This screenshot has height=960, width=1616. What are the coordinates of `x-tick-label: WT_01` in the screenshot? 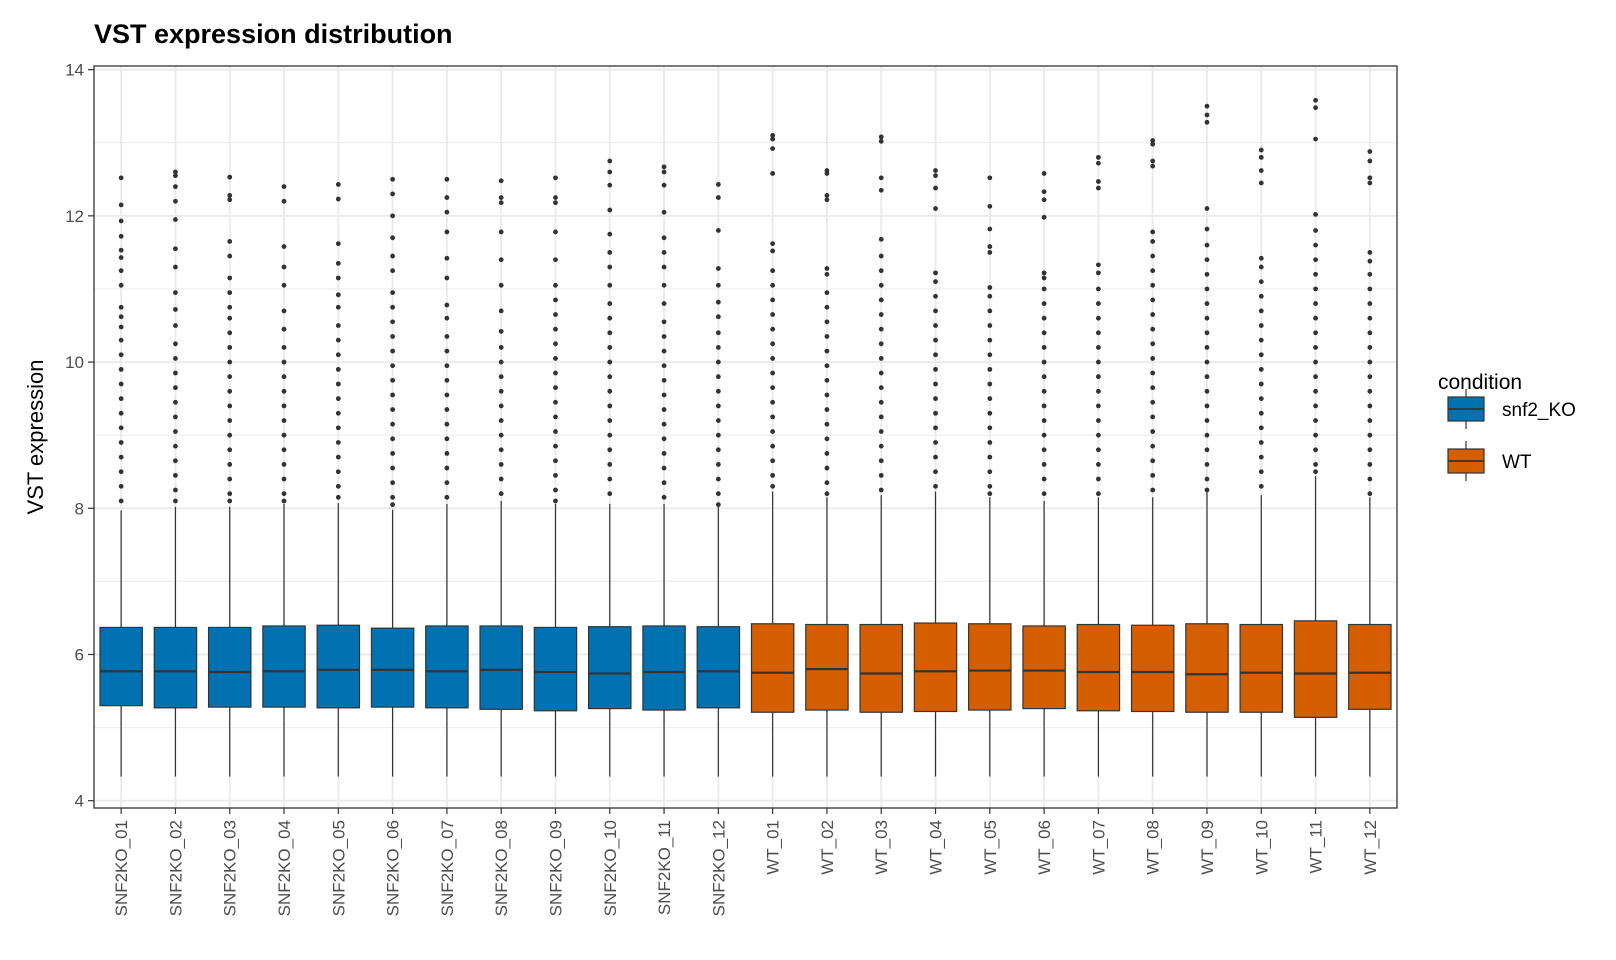 It's located at (773, 847).